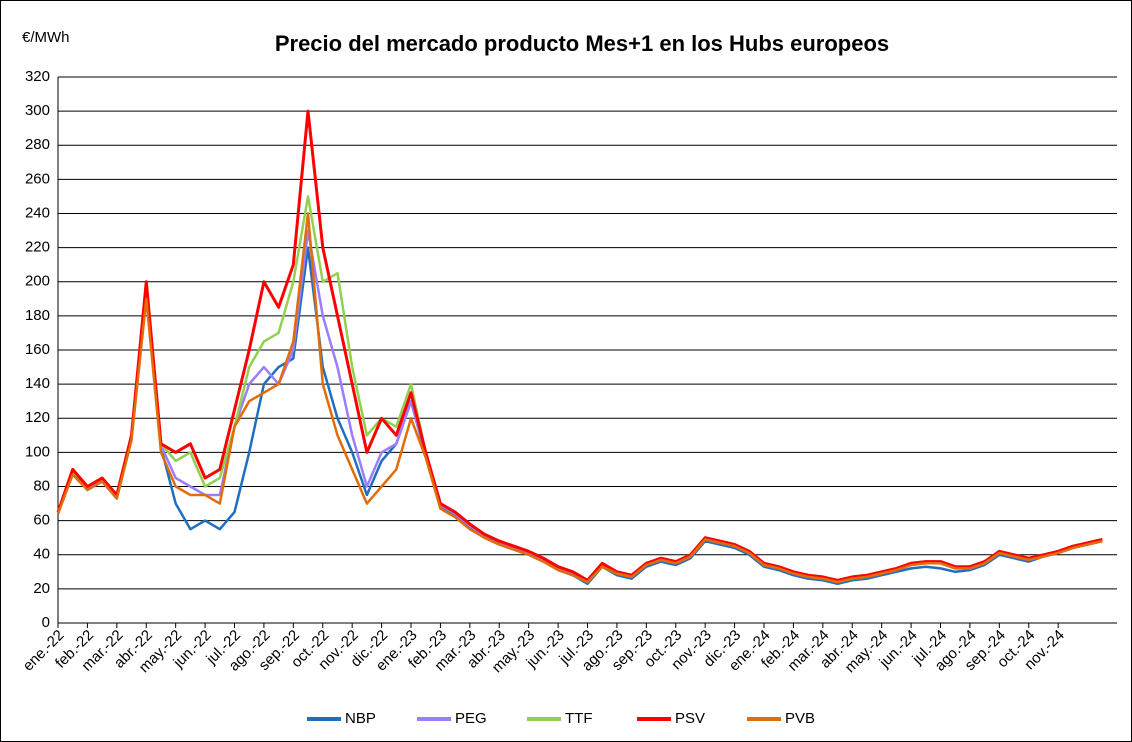 This screenshot has height=742, width=1132. I want to click on y-tick-label: 180, so click(37, 315).